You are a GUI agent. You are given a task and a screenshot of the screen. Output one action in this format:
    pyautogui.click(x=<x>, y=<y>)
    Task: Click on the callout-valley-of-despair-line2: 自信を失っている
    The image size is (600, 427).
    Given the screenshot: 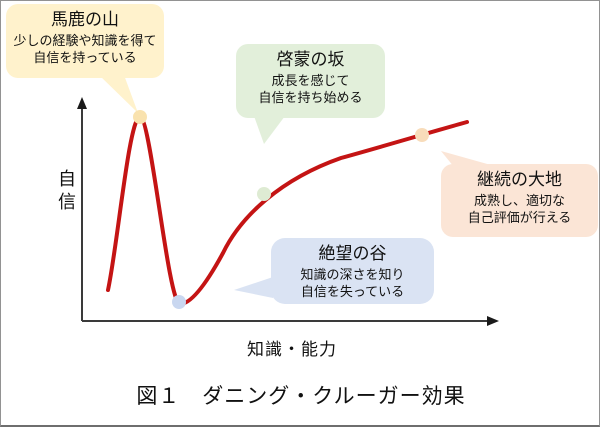 What is the action you would take?
    pyautogui.click(x=352, y=291)
    